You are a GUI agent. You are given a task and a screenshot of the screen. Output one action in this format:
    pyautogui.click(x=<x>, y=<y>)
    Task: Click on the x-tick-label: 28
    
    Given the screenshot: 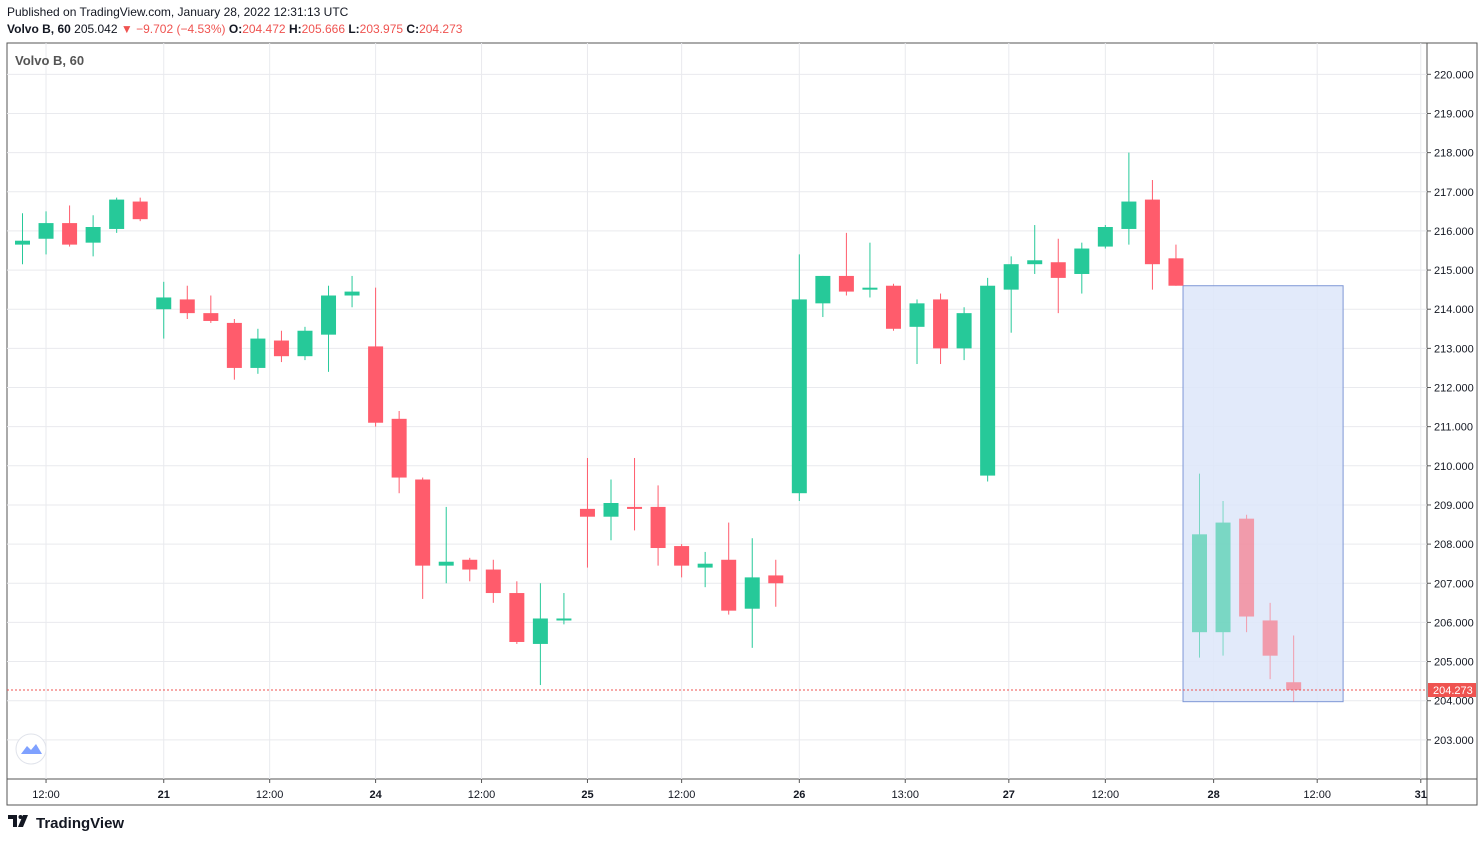 What is the action you would take?
    pyautogui.click(x=1213, y=795)
    